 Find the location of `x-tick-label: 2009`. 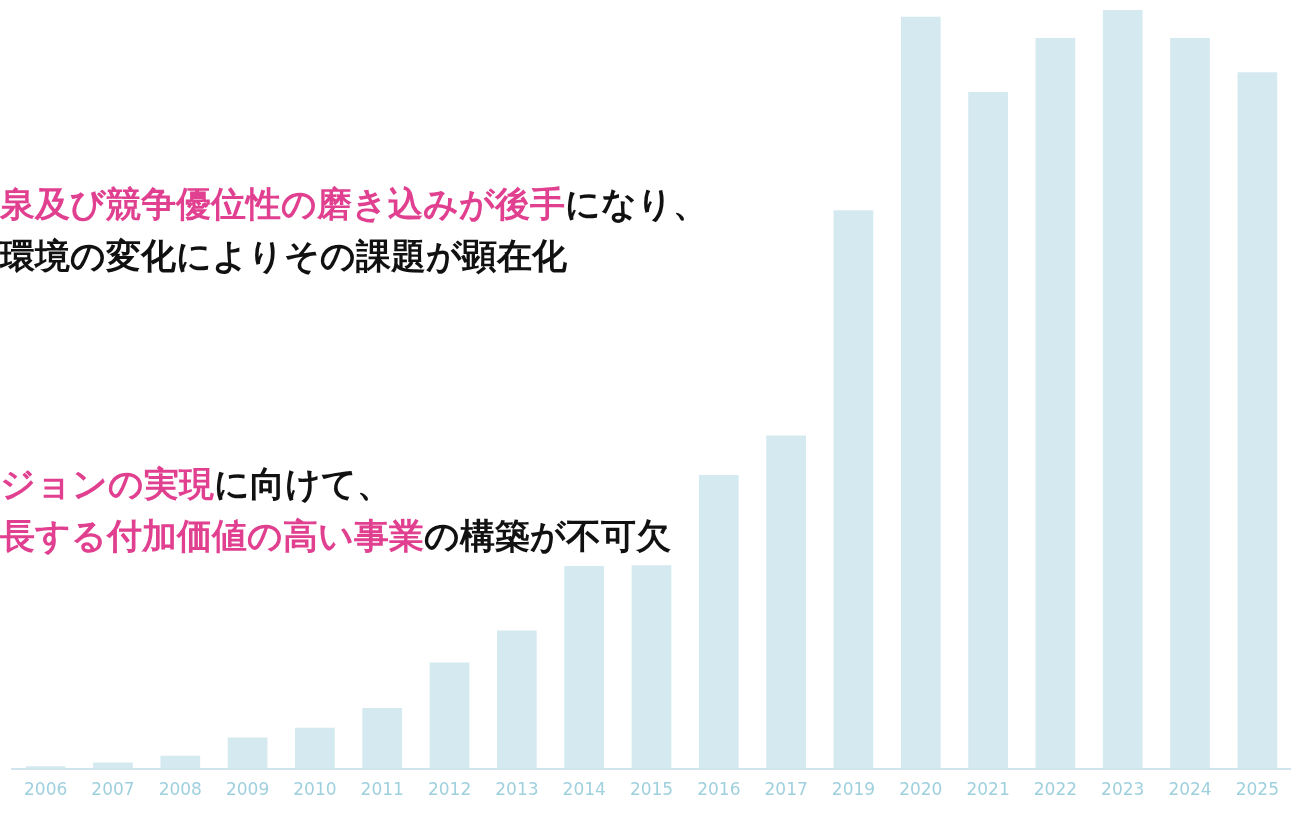

x-tick-label: 2009 is located at coordinates (247, 789).